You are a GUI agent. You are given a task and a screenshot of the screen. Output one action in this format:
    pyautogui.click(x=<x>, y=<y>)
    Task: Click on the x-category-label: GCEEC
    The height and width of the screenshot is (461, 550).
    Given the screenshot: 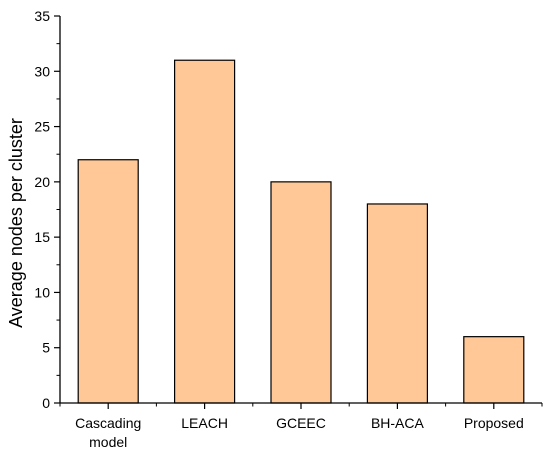 What is the action you would take?
    pyautogui.click(x=301, y=423)
    